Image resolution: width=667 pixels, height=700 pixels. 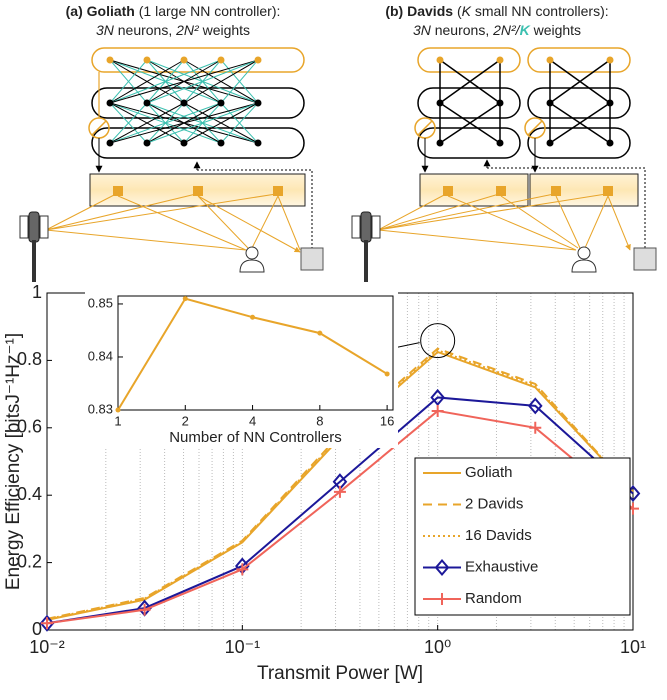 What do you see at coordinates (340, 673) in the screenshot?
I see `x-axis-label: Transmit Power [W]` at bounding box center [340, 673].